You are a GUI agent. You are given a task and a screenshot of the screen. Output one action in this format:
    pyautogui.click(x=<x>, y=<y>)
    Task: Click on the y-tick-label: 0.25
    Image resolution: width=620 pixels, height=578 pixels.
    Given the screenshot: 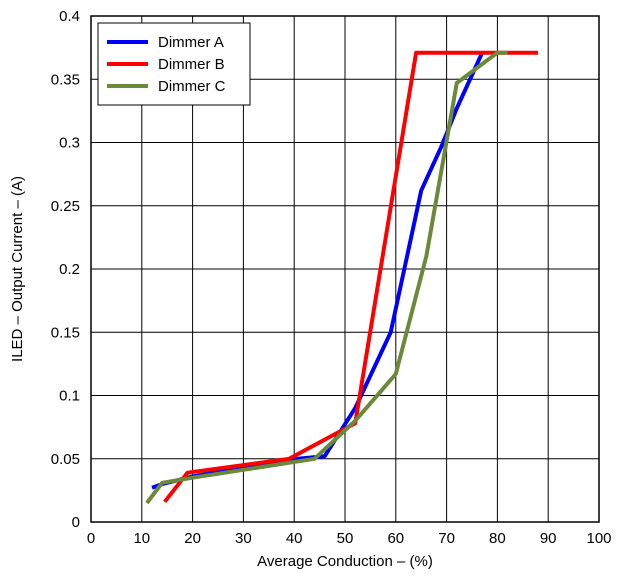 What is the action you would take?
    pyautogui.click(x=65, y=206)
    